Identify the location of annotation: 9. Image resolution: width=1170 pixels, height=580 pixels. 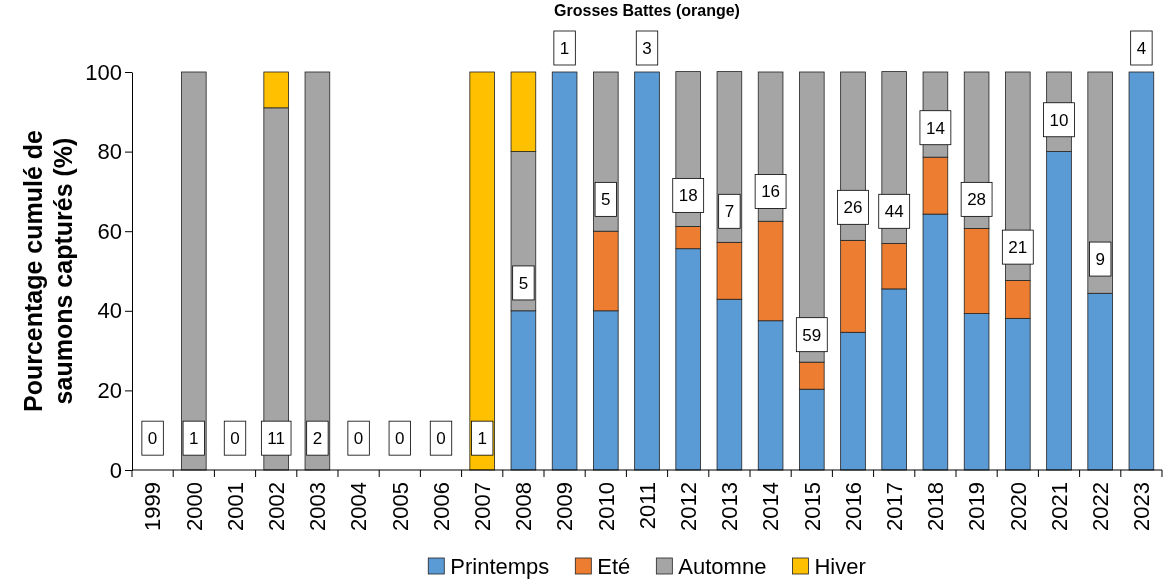
(1100, 260).